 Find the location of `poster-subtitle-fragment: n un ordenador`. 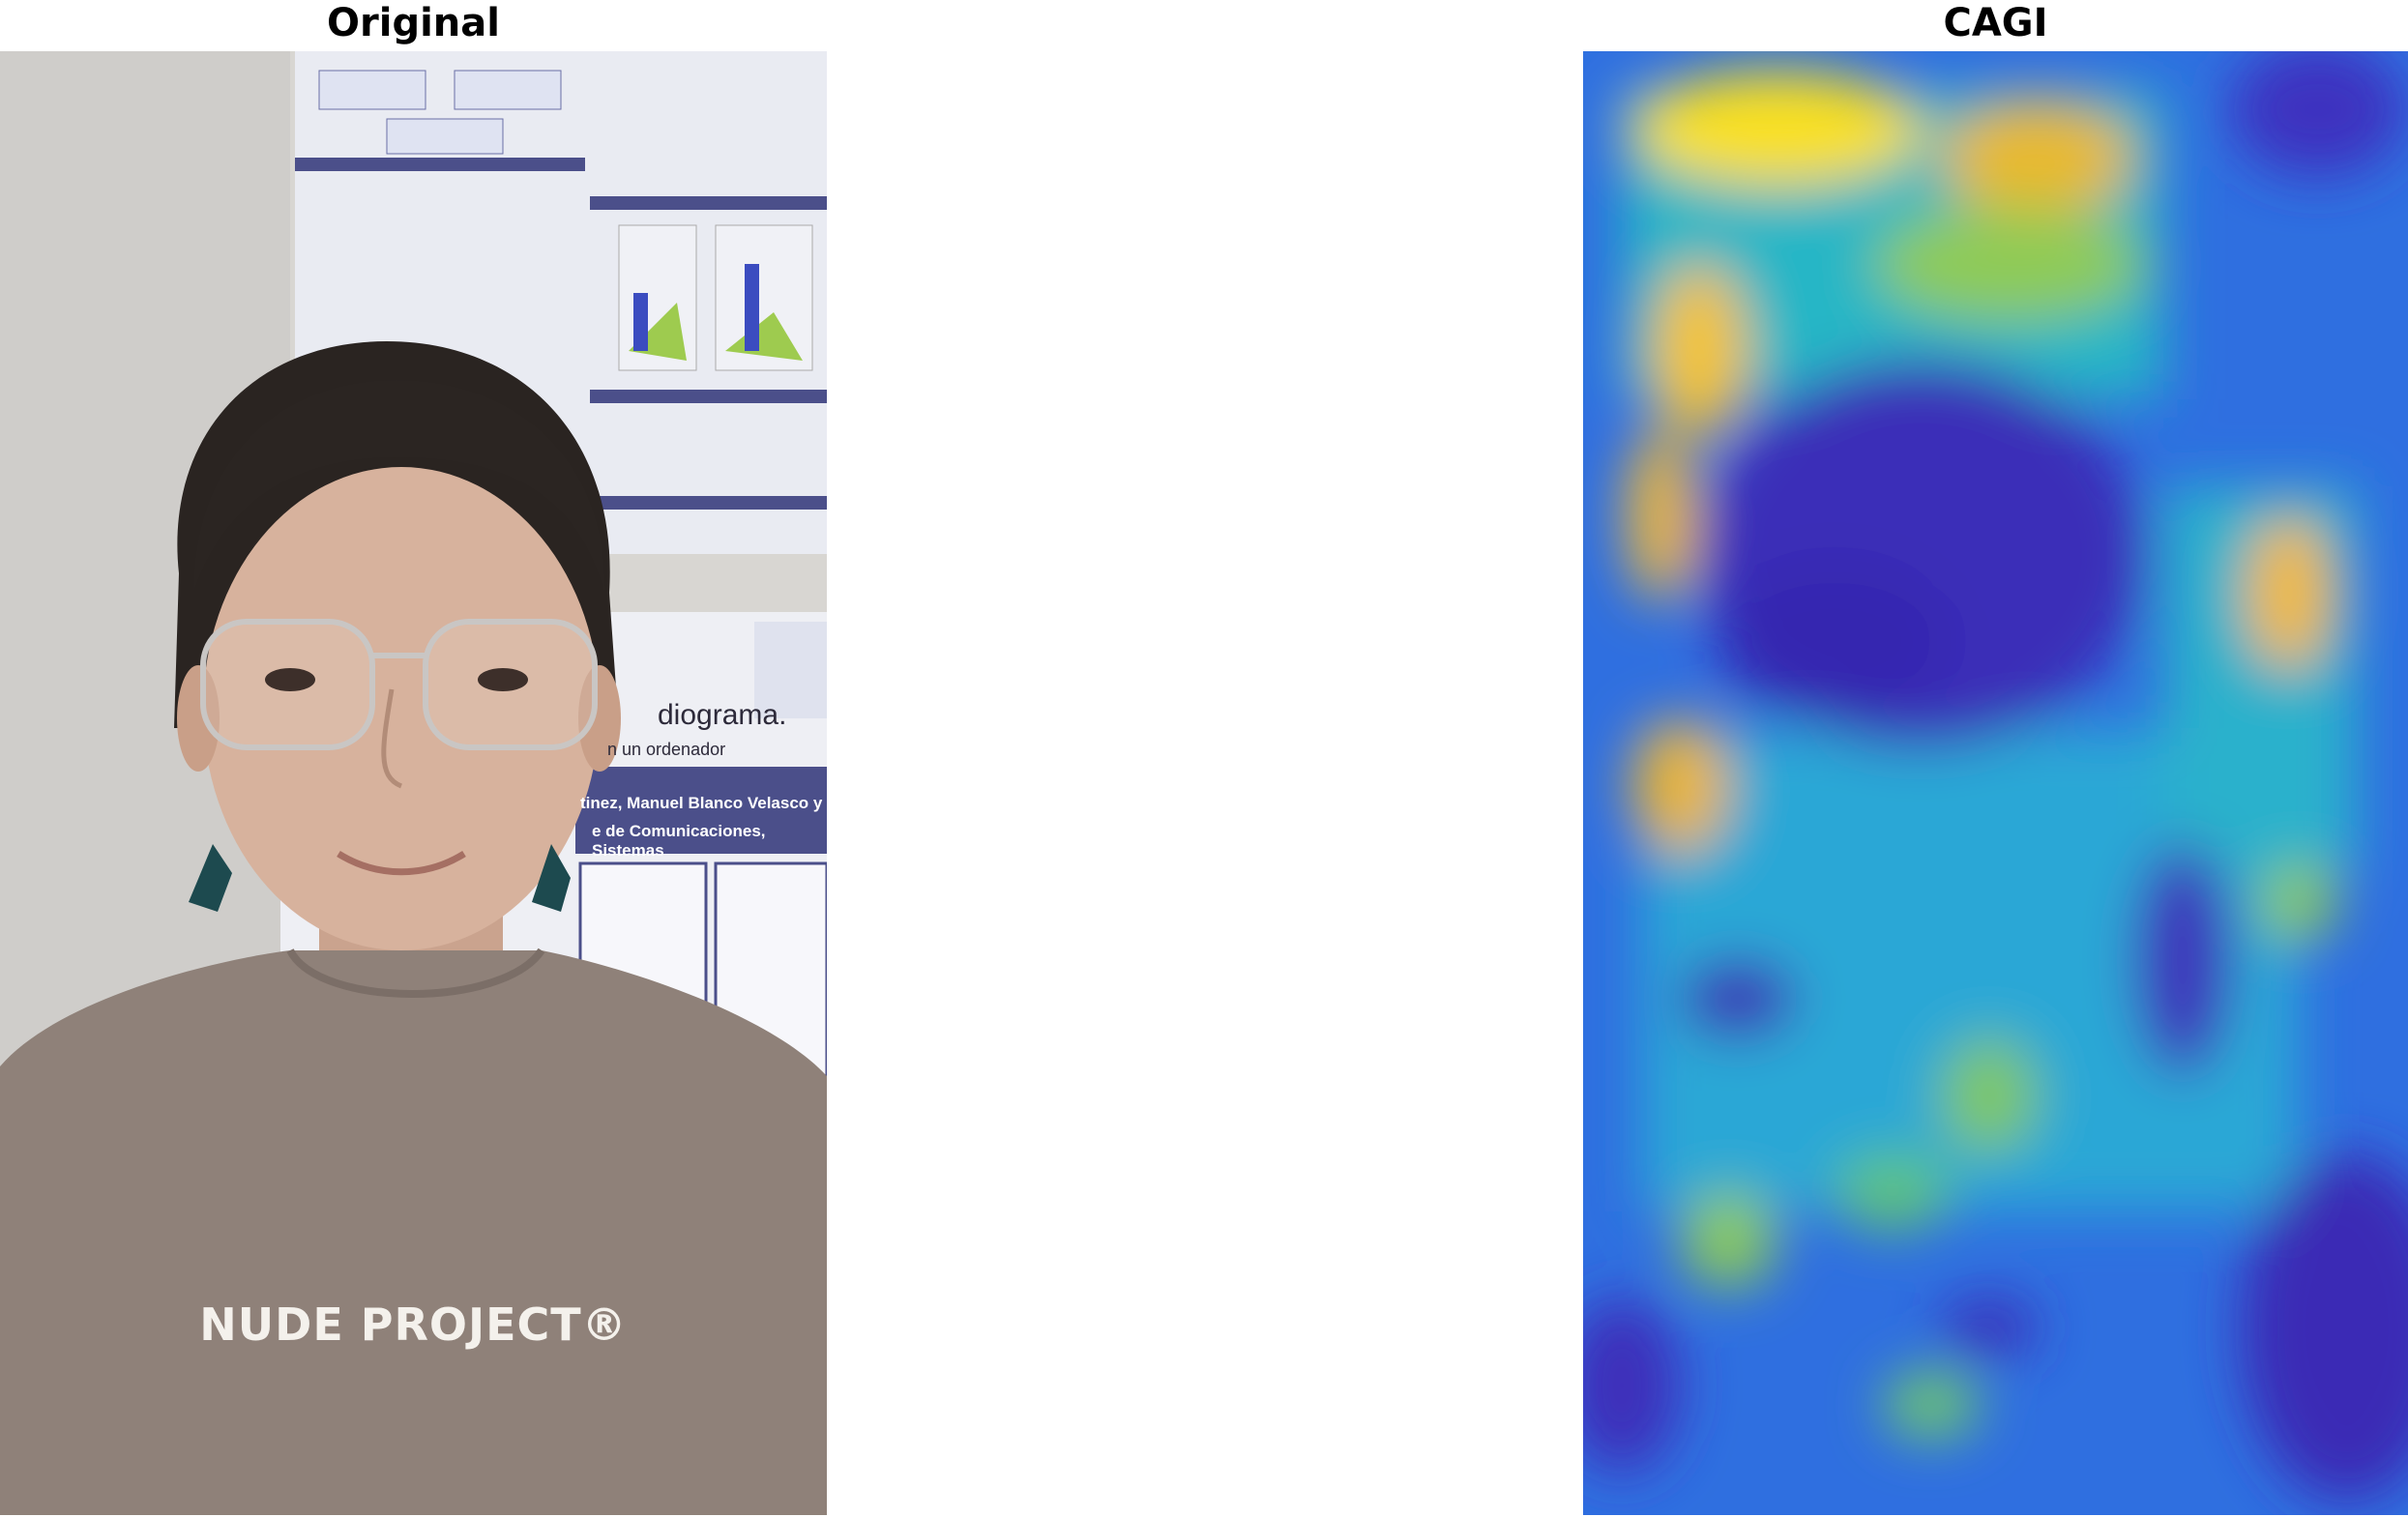

poster-subtitle-fragment: n un ordenador is located at coordinates (666, 749).